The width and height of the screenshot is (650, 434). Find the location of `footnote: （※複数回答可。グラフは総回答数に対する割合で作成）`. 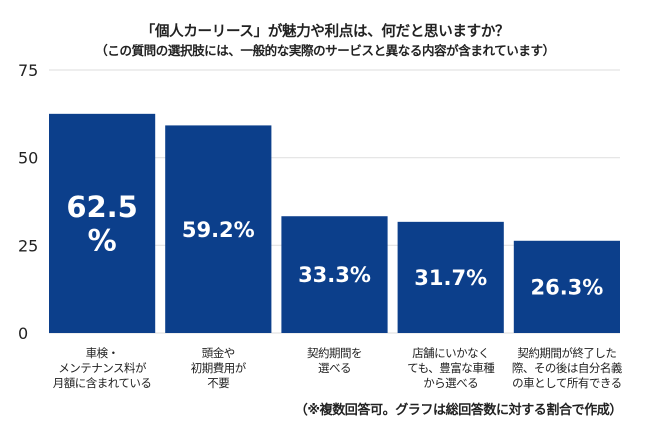

footnote: （※複数回答可。グラフは総回答数に対する割合で作成） is located at coordinates (458, 410).